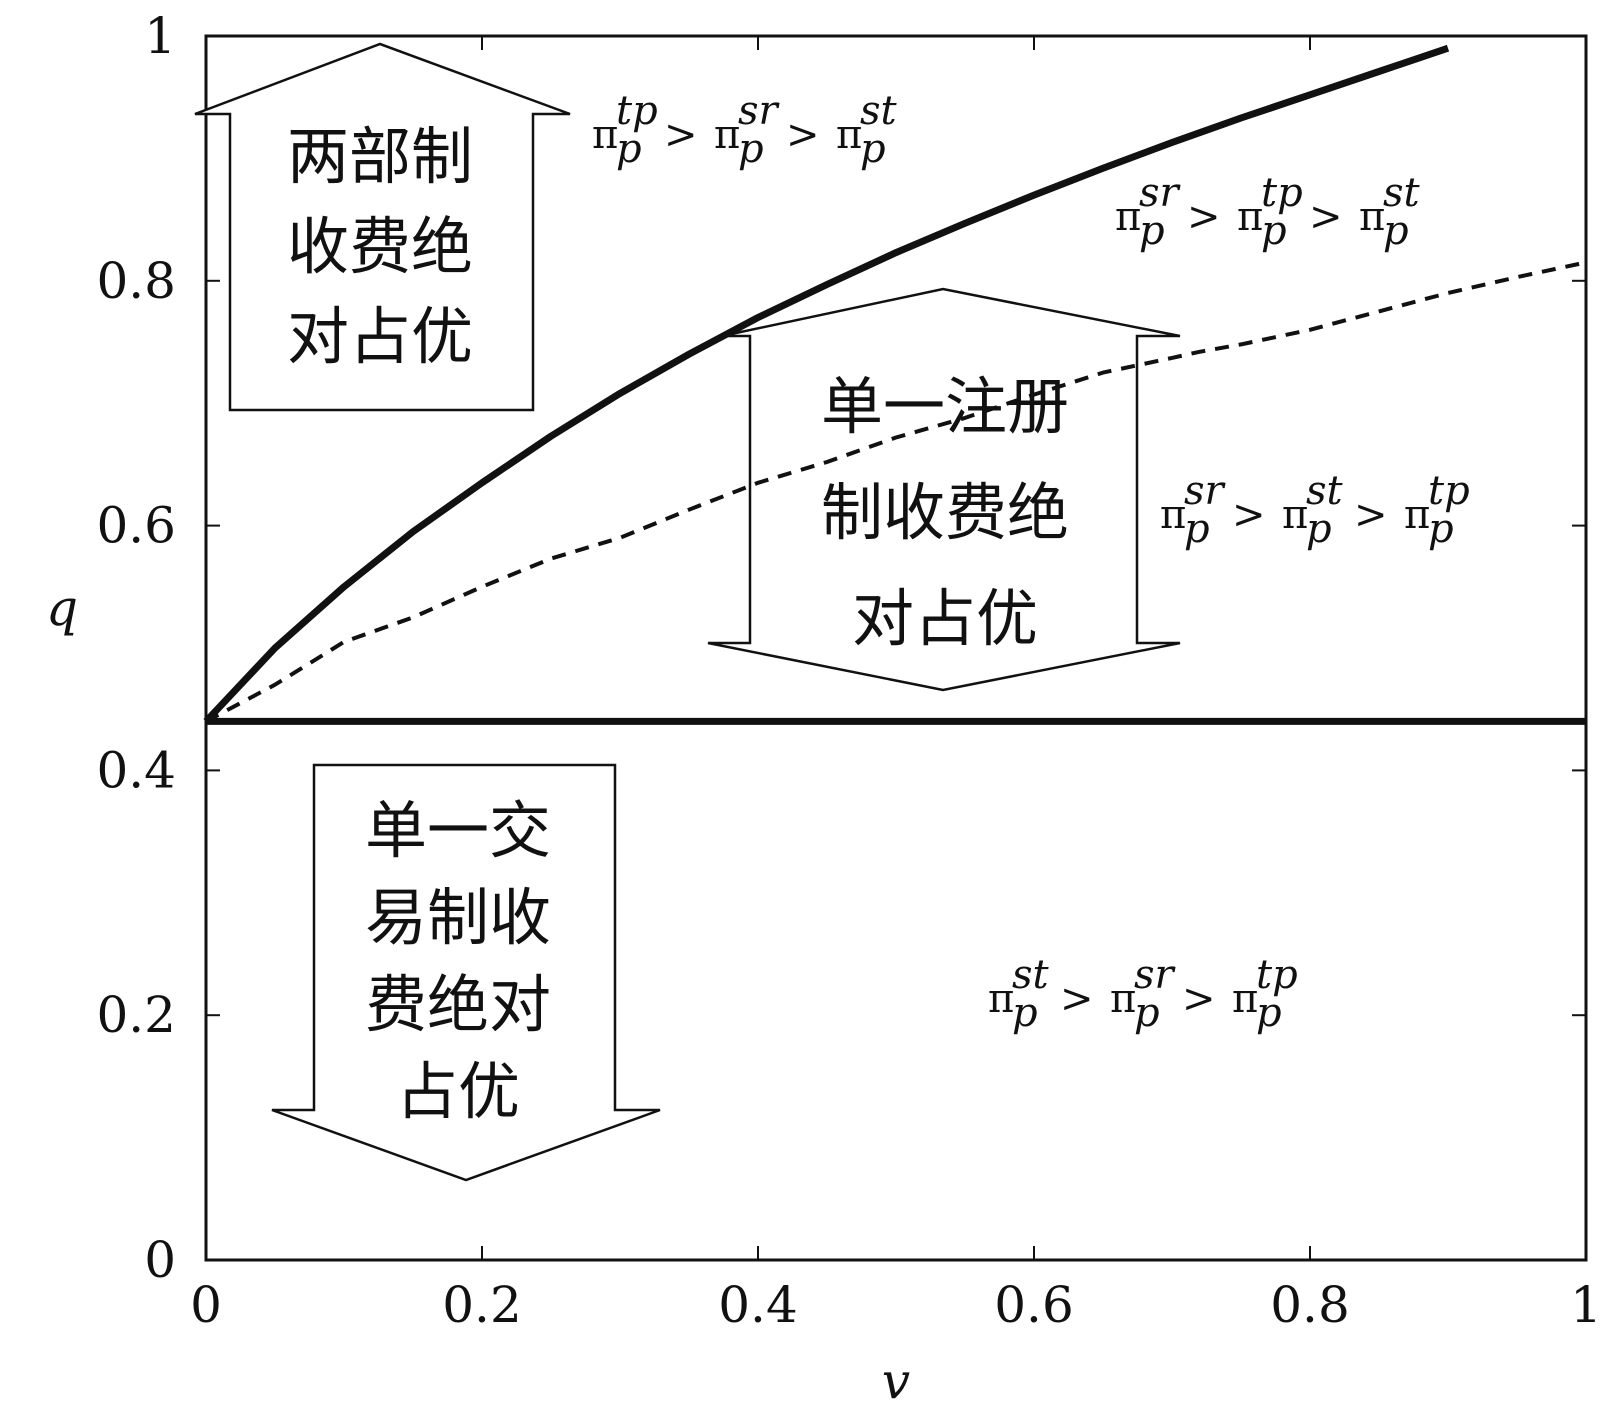  What do you see at coordinates (482, 1305) in the screenshot?
I see `x-tick-label: 0.2` at bounding box center [482, 1305].